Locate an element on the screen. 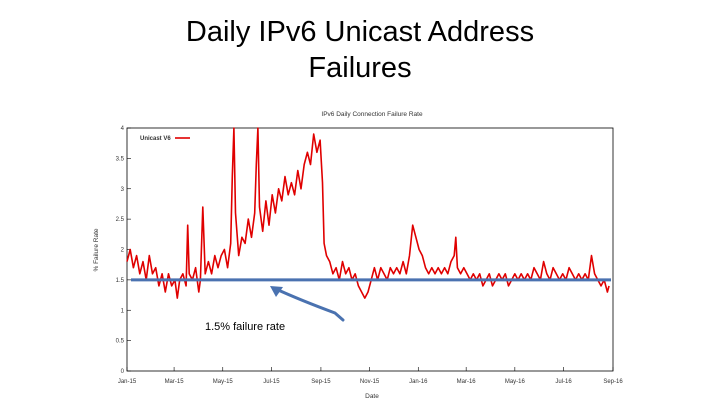  y-tick-label: 0 is located at coordinates (123, 372).